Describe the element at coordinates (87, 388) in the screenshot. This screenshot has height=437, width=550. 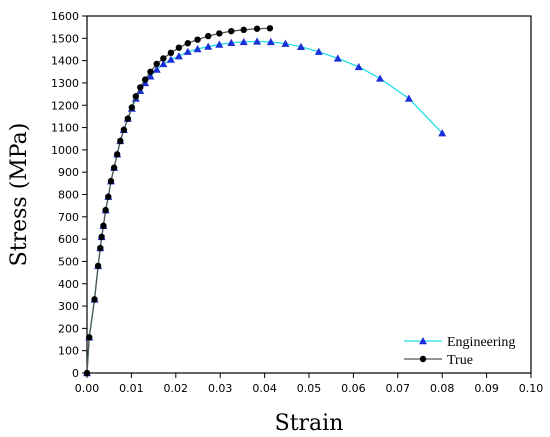
I see `x-tick-label: 0.00` at that location.